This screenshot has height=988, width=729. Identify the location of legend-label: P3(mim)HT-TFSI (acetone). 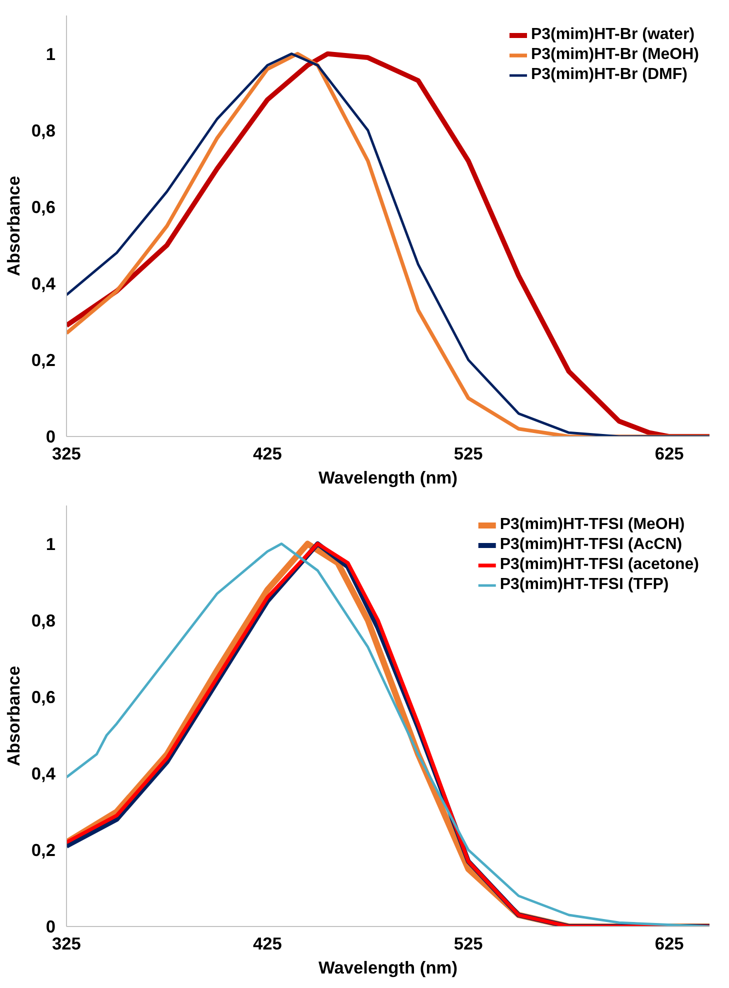
(599, 565).